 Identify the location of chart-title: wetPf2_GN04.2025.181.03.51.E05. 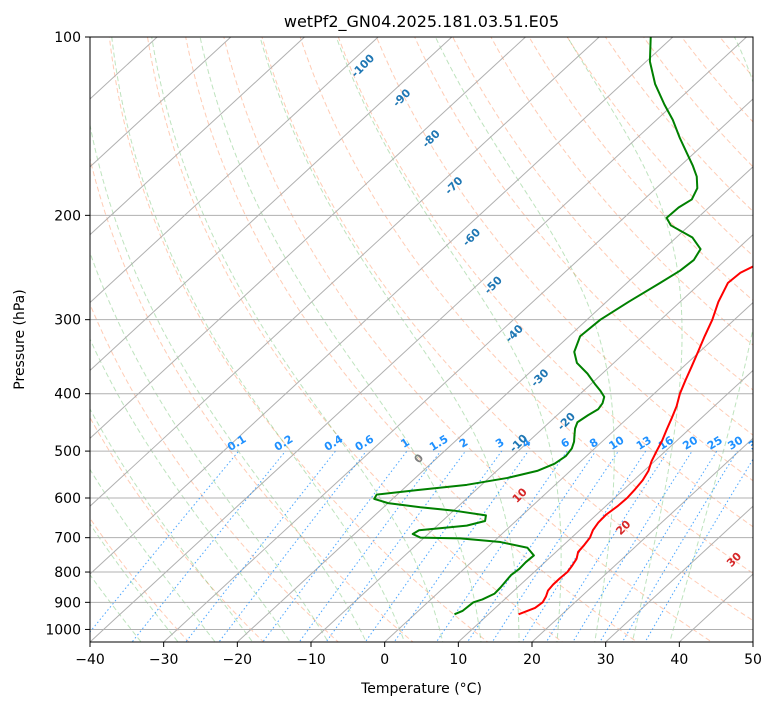
(421, 22).